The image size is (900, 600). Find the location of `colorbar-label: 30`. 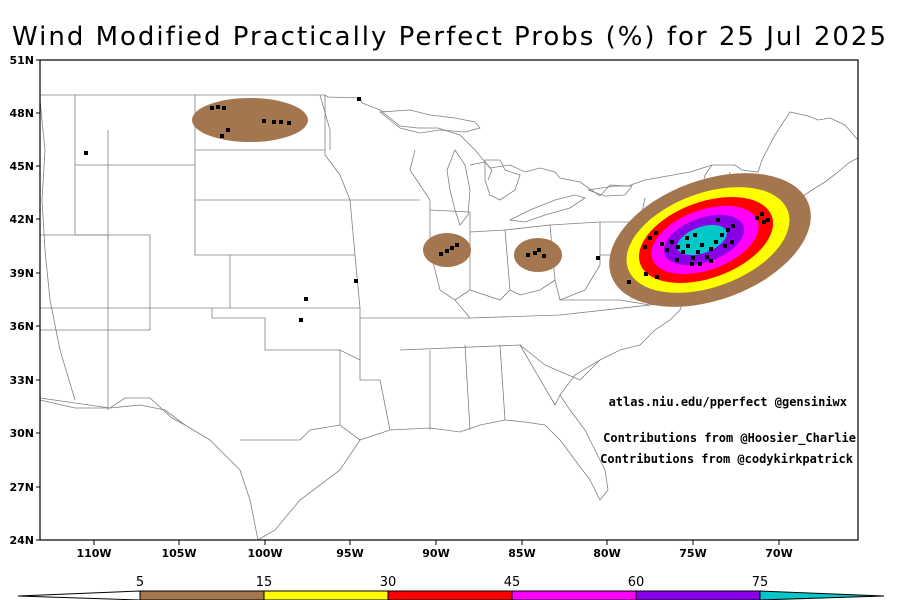

colorbar-label: 30 is located at coordinates (388, 582).